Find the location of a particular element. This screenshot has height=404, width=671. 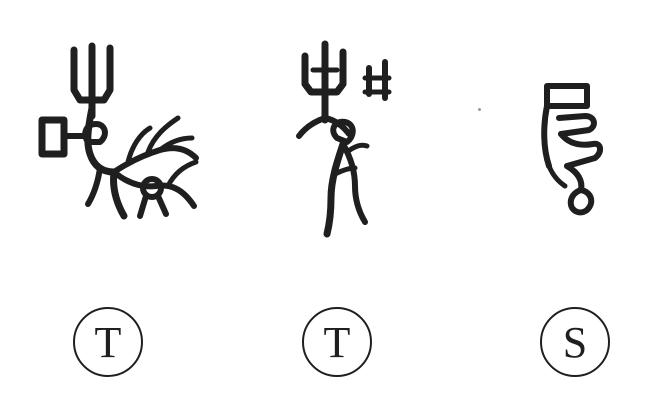

label-text-3: S is located at coordinates (575, 342).